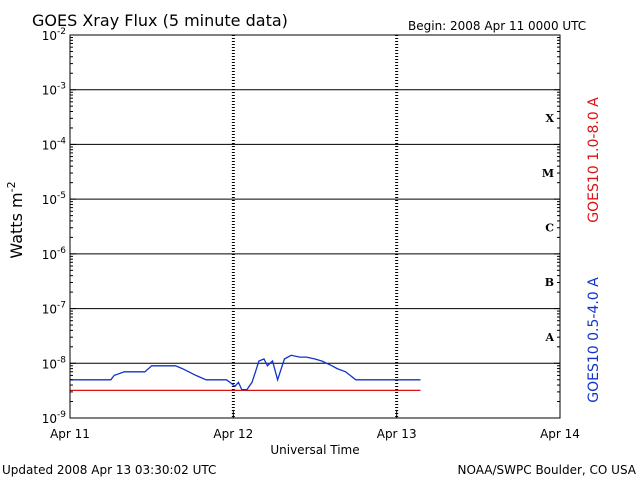 The height and width of the screenshot is (480, 640). I want to click on y-tick-label: 10⁻⁶, so click(54, 254).